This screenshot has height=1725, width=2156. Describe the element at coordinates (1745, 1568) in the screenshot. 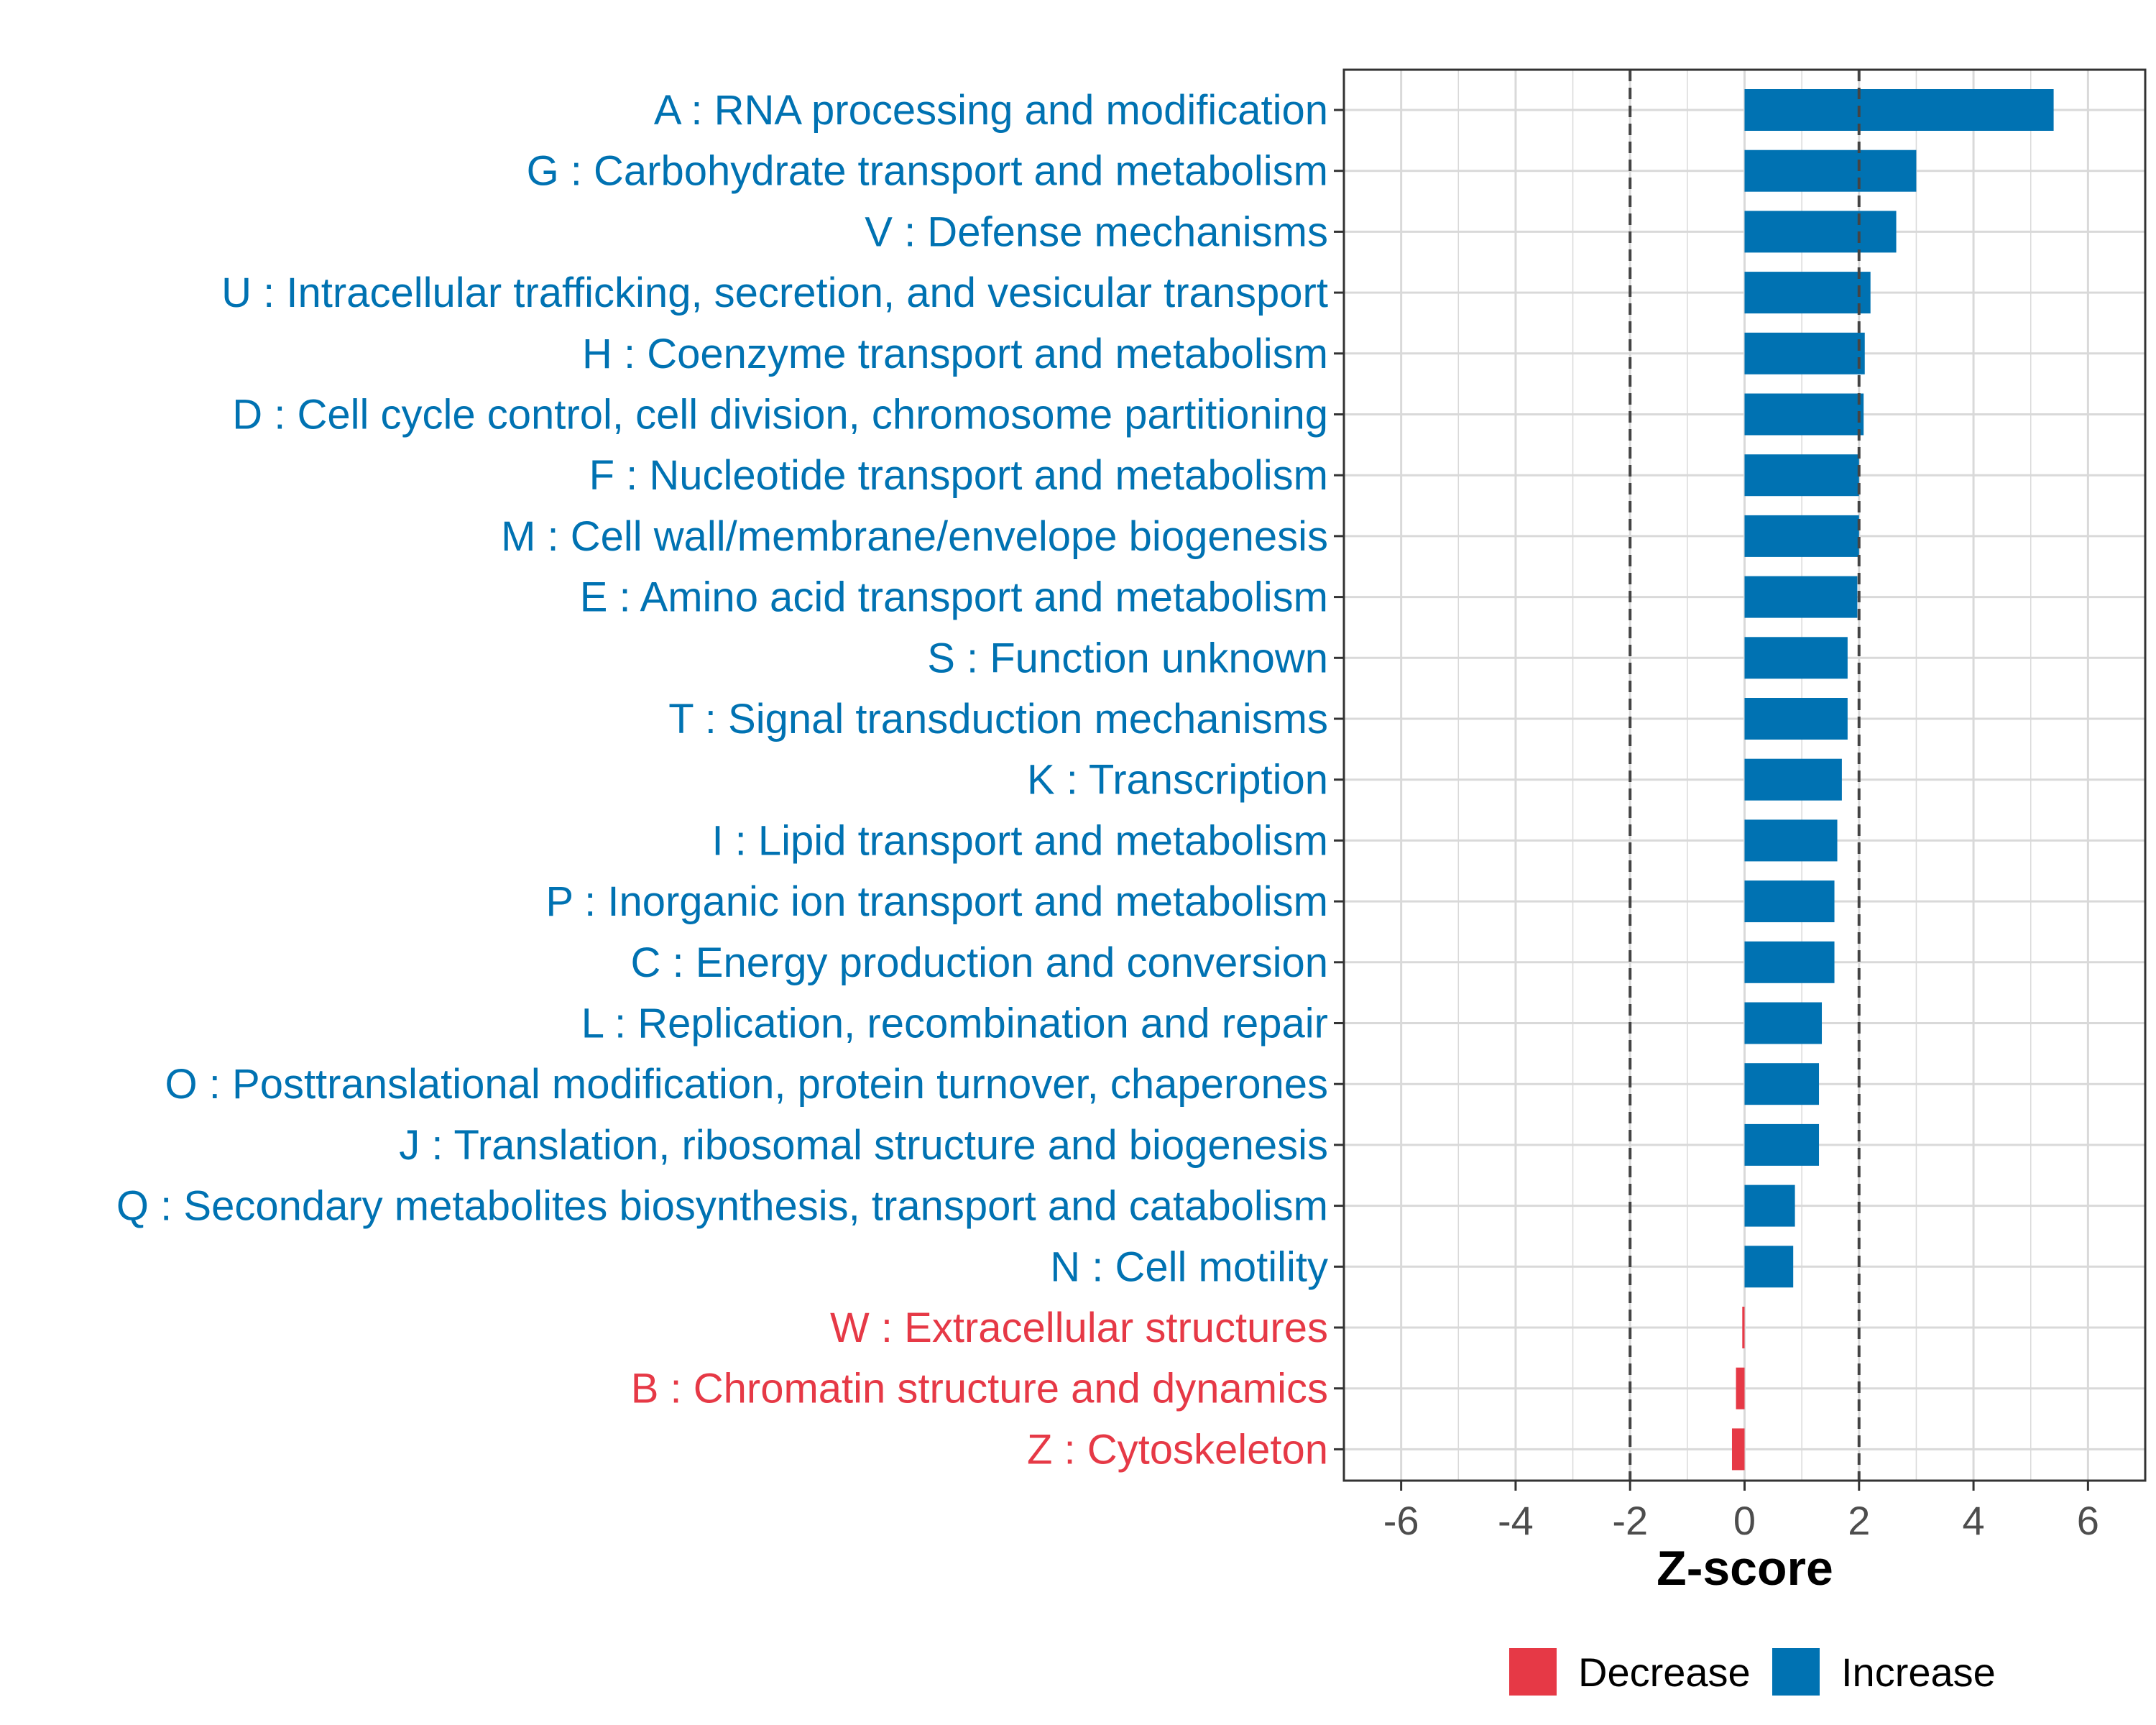

I see `x-axis-title: Z-score` at that location.